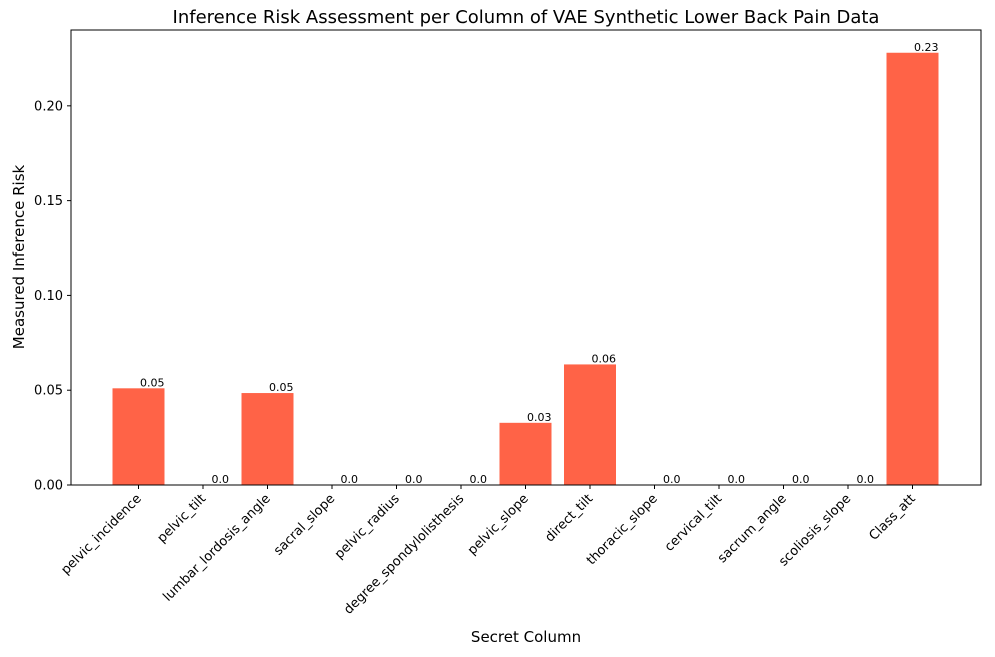 The height and width of the screenshot is (657, 995). Describe the element at coordinates (367, 526) in the screenshot. I see `x-tick-label: pelvic_radius` at that location.